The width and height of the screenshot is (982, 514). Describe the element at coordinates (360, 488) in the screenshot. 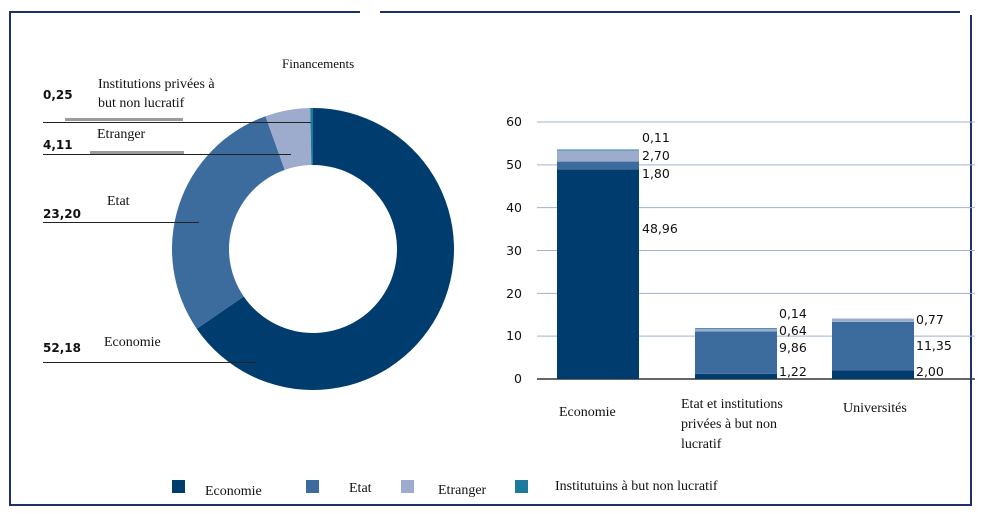

I see `legend-label-etat: Etat` at that location.